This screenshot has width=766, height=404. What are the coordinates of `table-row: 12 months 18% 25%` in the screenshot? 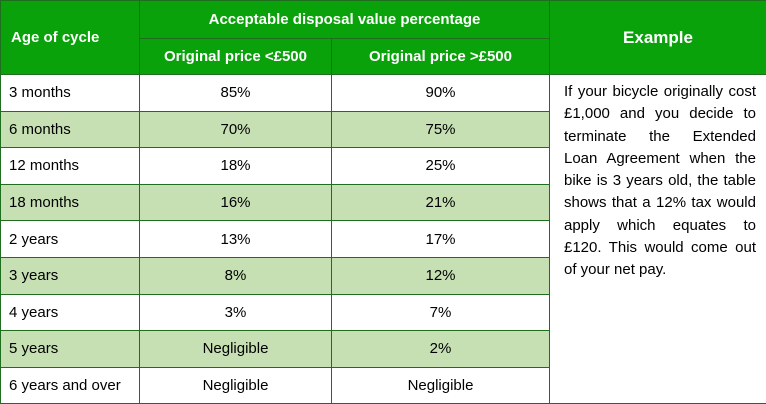 It's located at (383, 166).